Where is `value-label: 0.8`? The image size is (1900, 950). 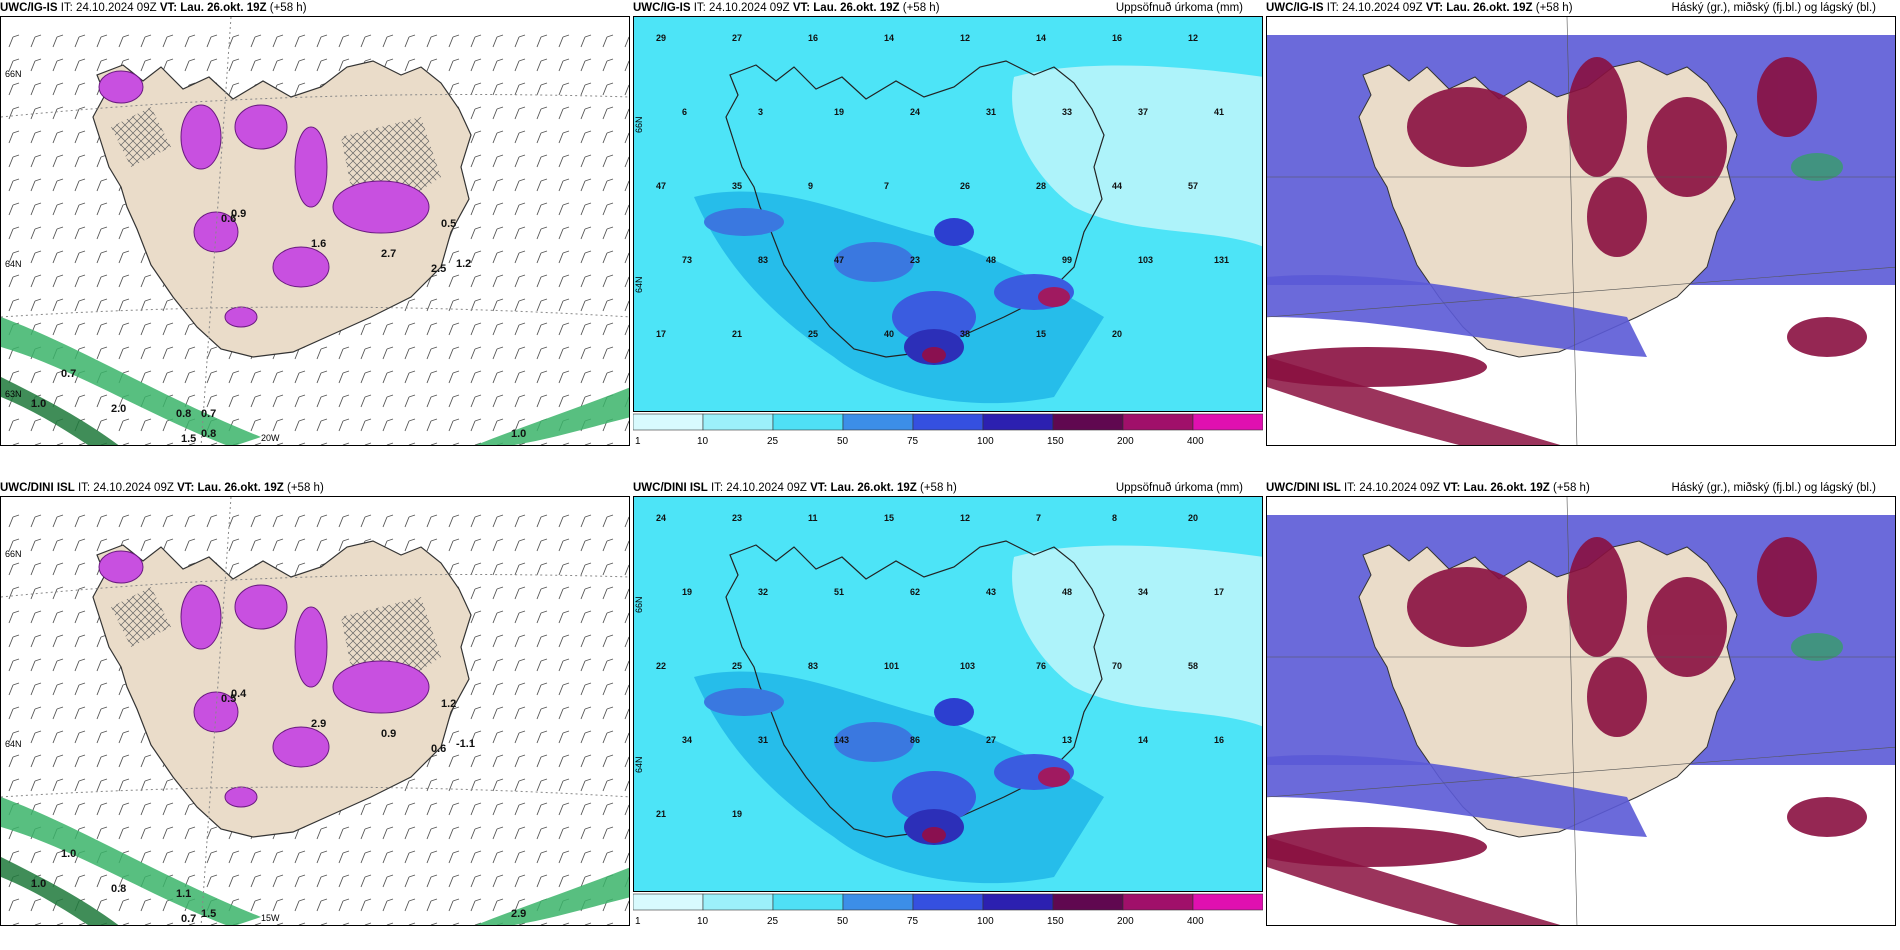
value-label: 0.8 is located at coordinates (208, 434).